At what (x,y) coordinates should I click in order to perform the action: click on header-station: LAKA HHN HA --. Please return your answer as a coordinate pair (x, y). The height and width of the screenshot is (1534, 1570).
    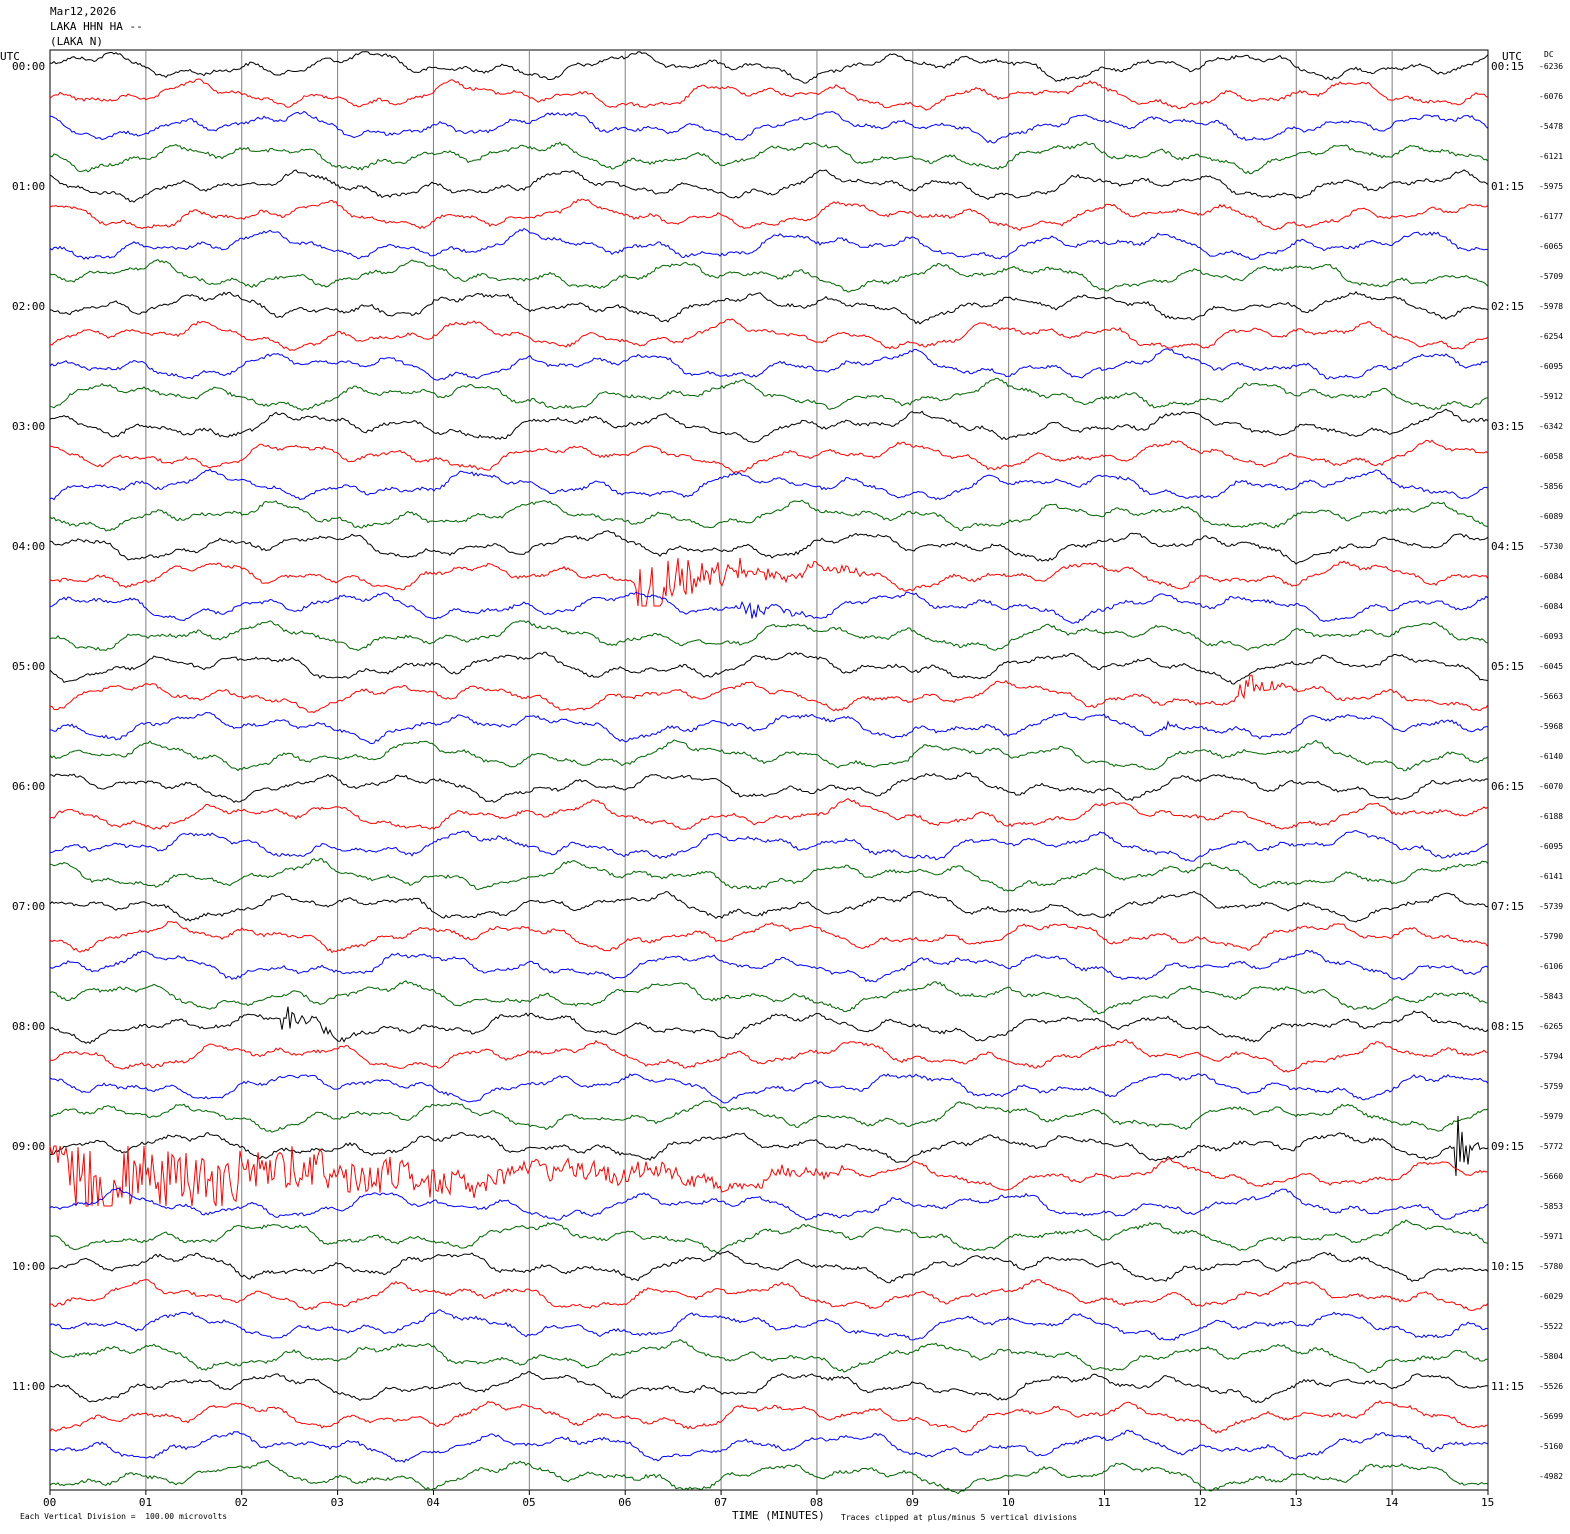
    Looking at the image, I should click on (96, 26).